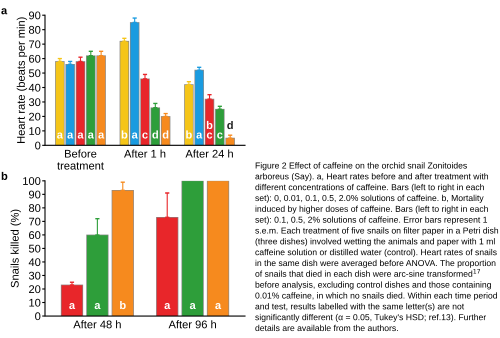  I want to click on text: a, so click(4, 11).